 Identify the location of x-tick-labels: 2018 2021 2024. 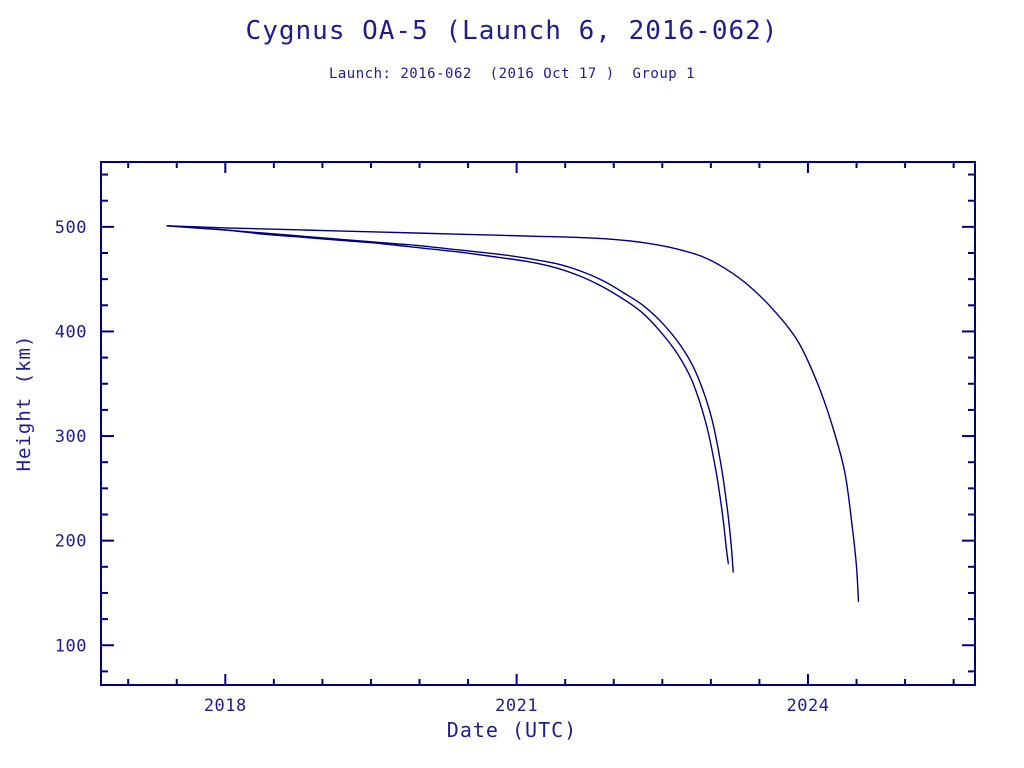
(516, 706).